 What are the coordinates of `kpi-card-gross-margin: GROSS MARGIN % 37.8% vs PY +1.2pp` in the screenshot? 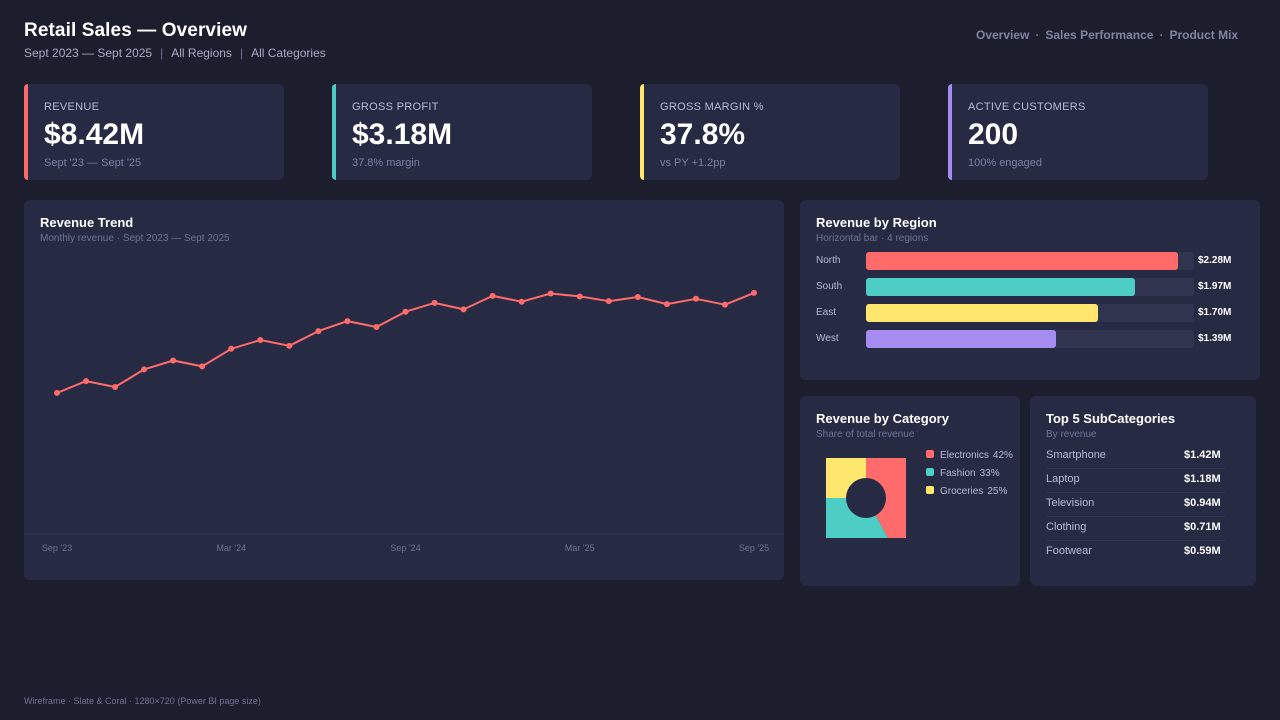 It's located at (770, 132).